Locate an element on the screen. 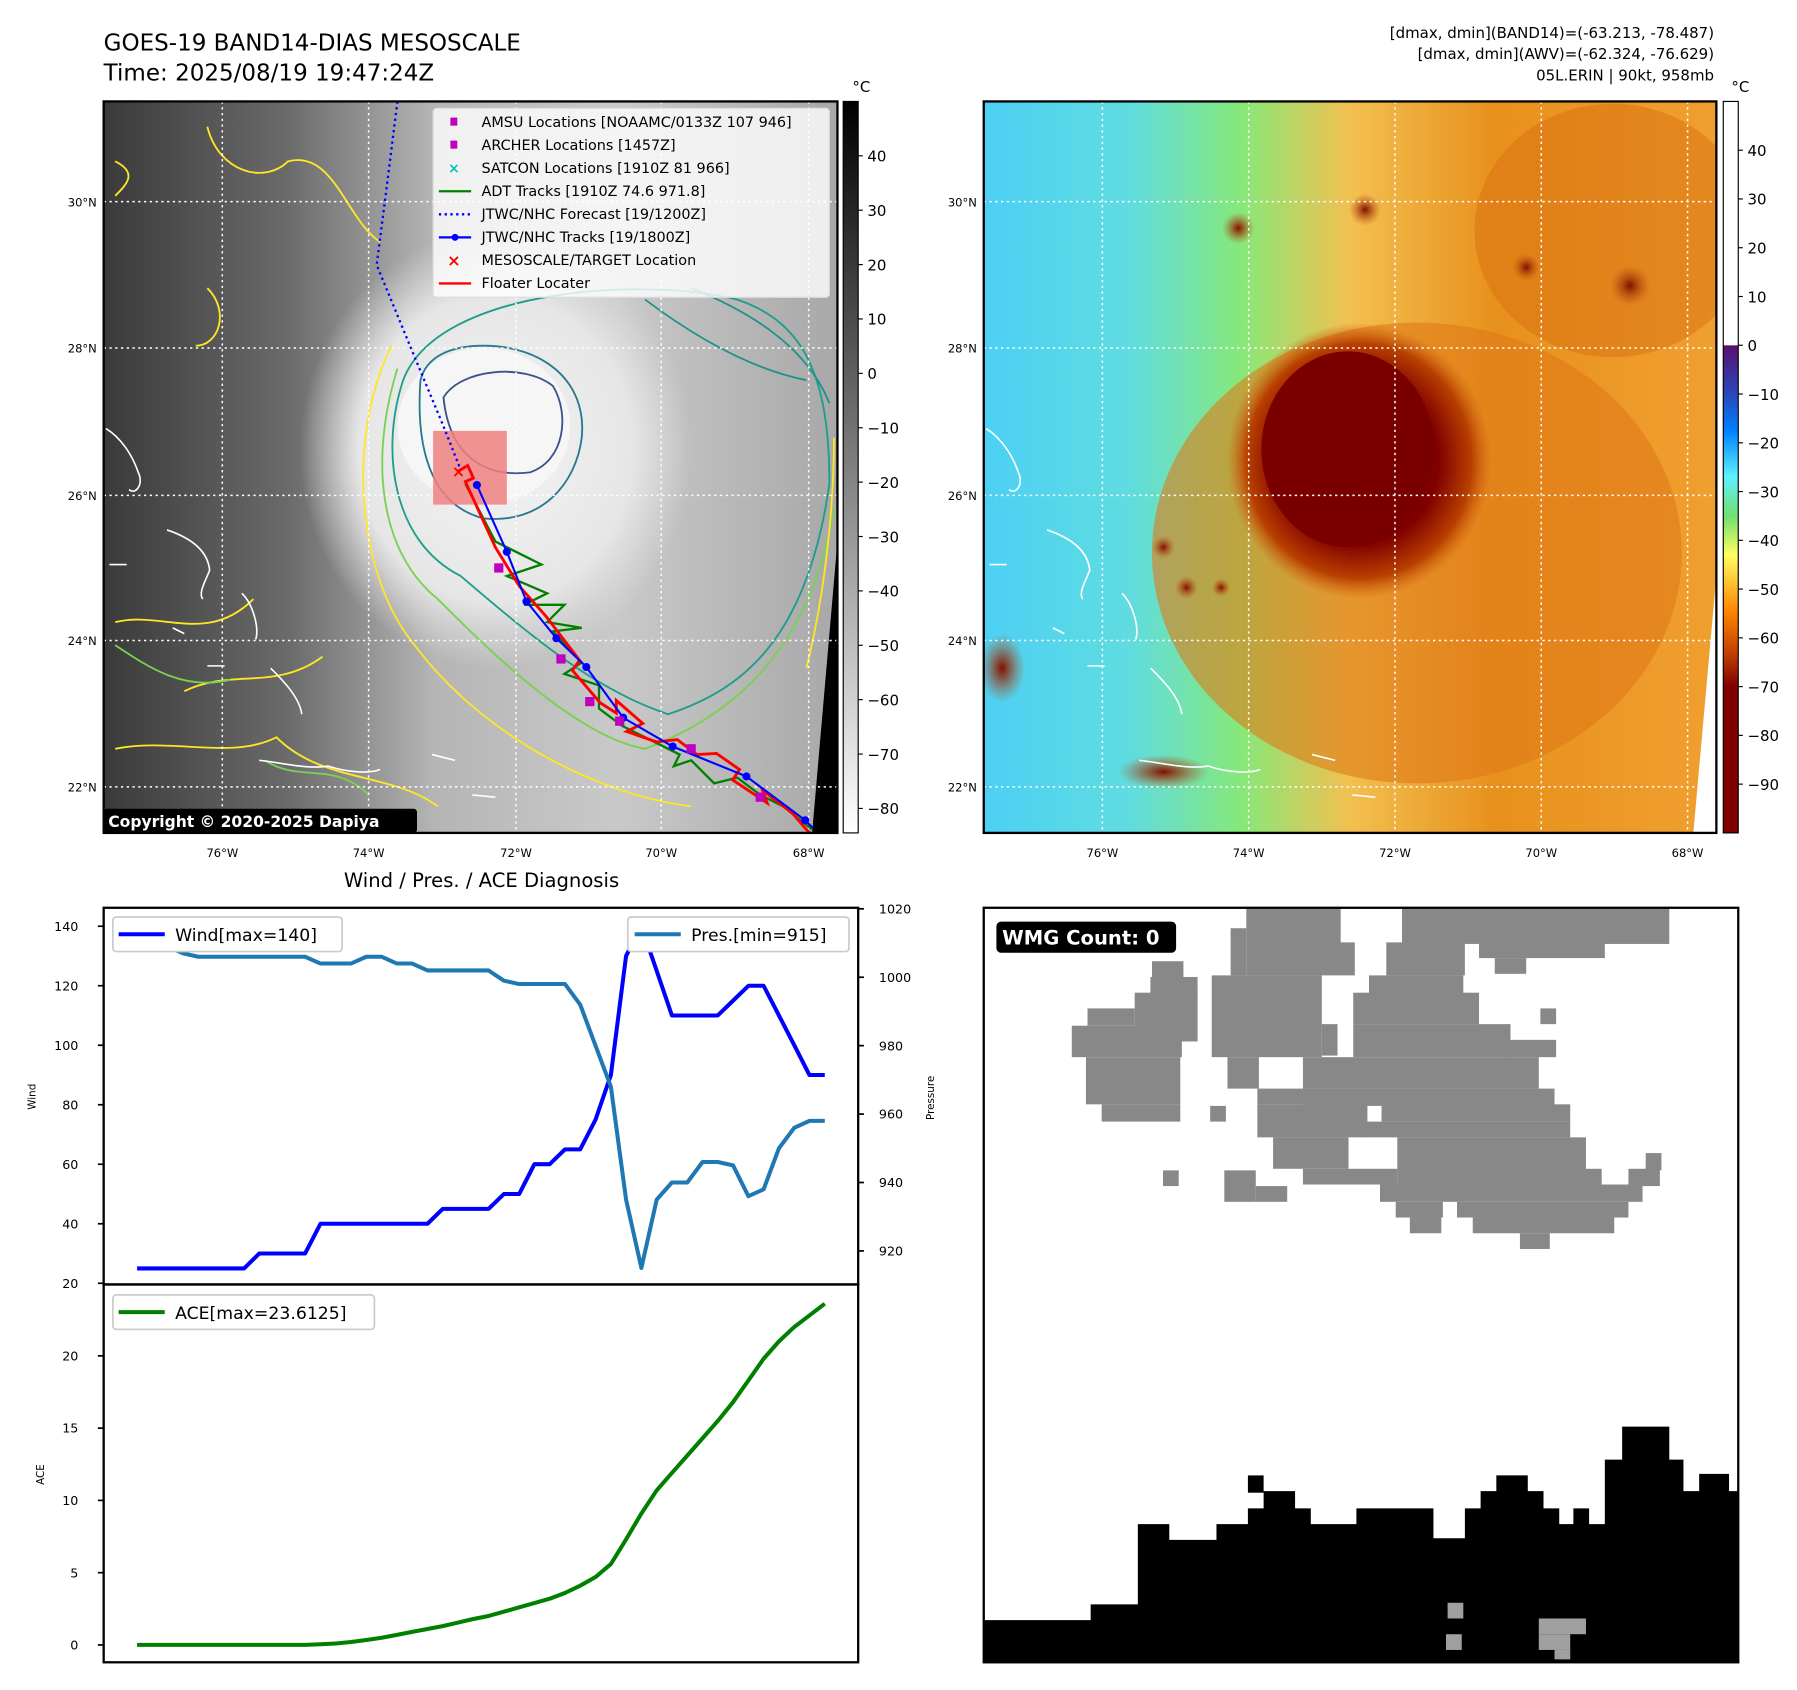 This screenshot has width=1797, height=1690. legend-label: MESOSCALE/TARGET Location is located at coordinates (589, 261).